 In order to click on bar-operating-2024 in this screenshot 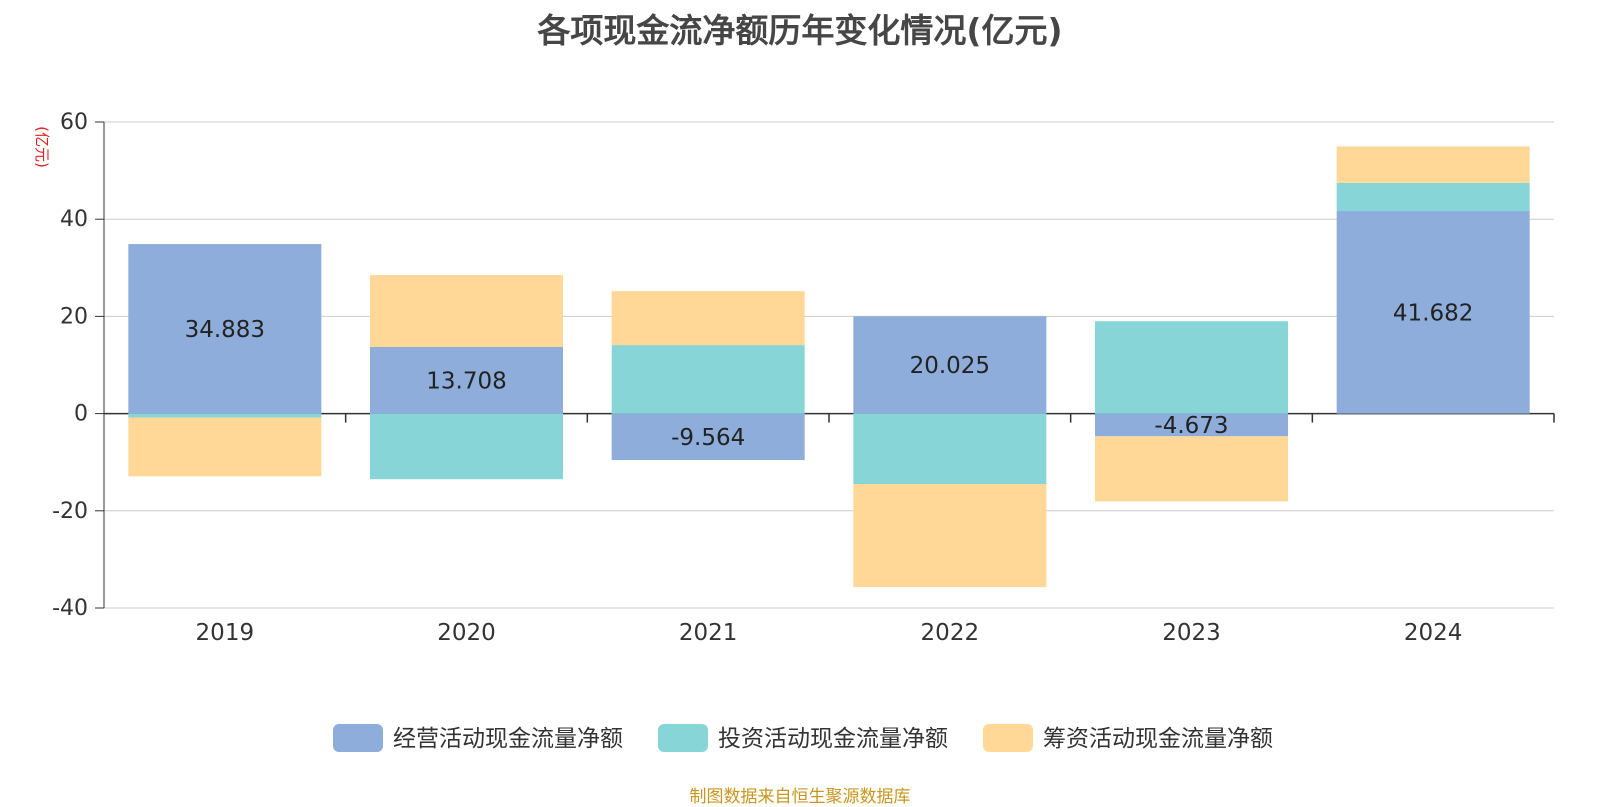, I will do `click(1433, 312)`.